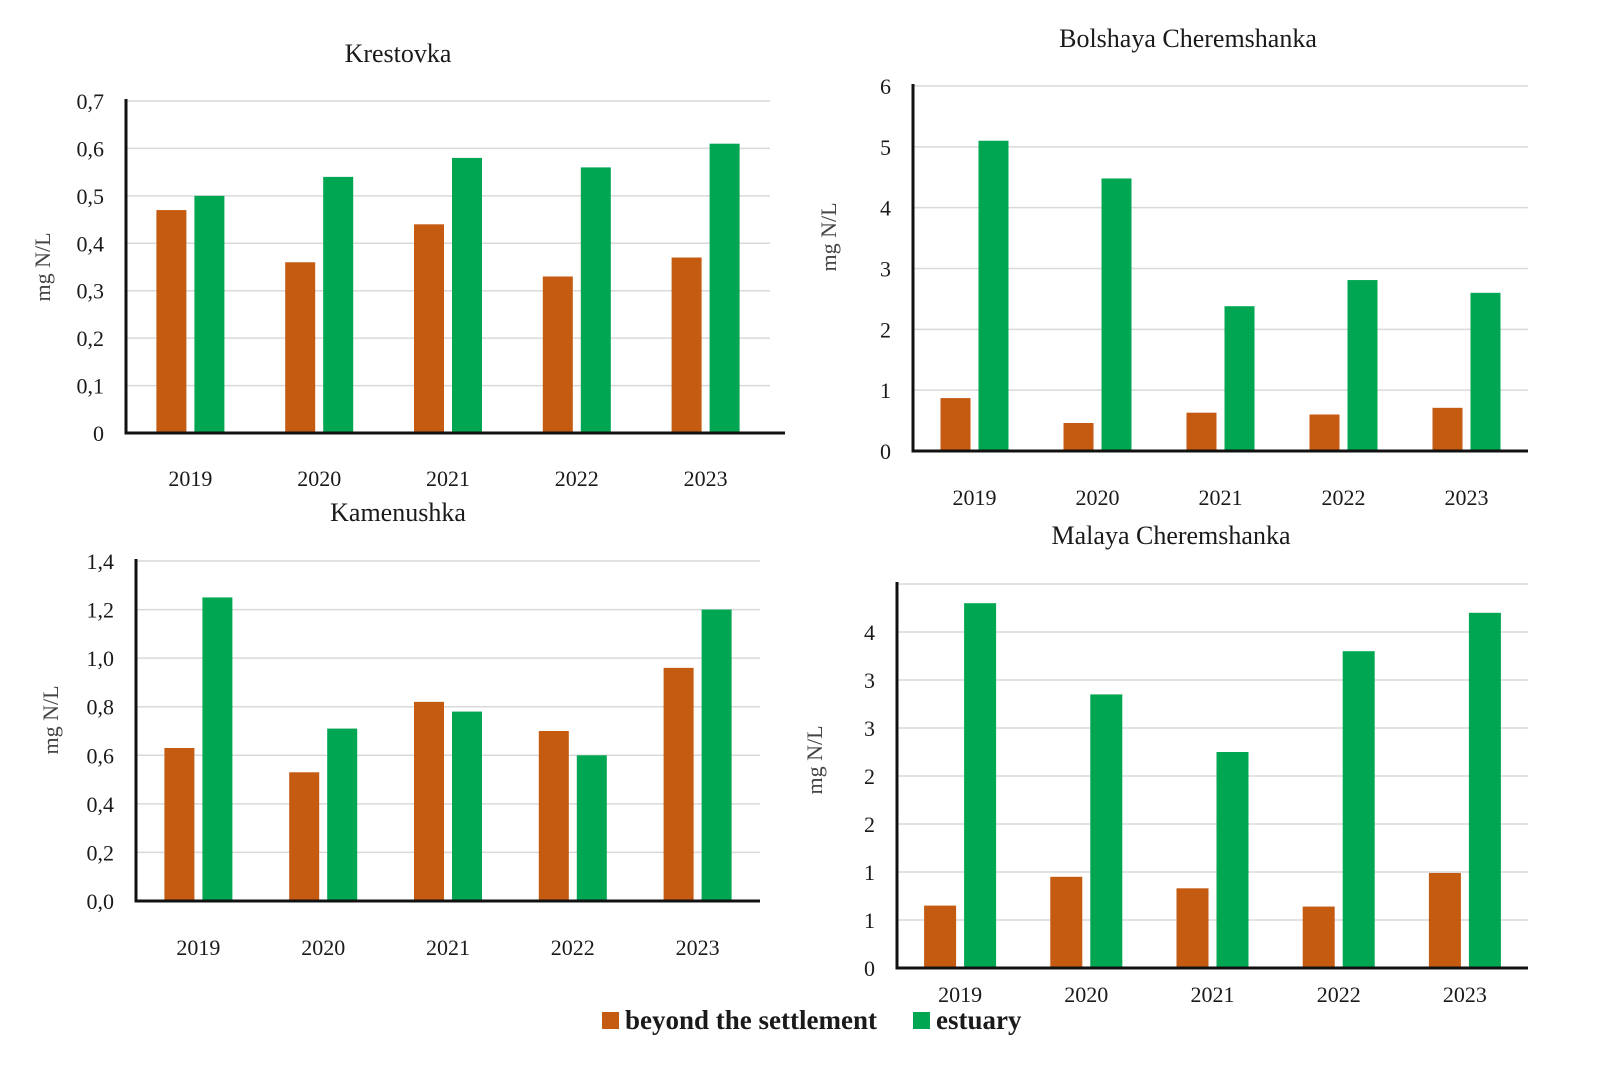  I want to click on chart-title: Krestovka, so click(398, 53).